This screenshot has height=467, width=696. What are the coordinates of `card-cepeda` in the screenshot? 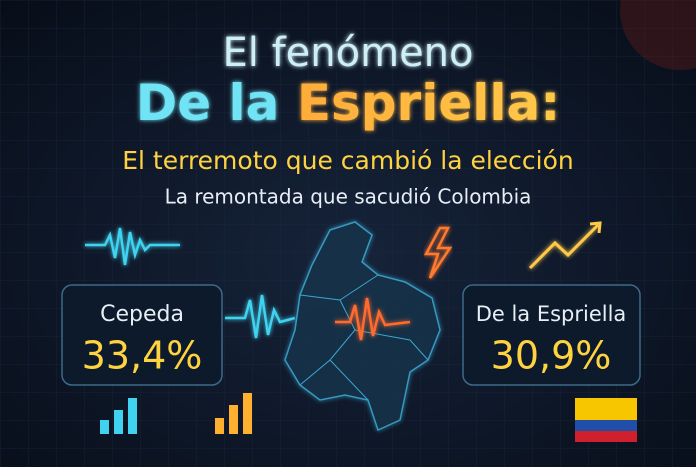 It's located at (142, 335).